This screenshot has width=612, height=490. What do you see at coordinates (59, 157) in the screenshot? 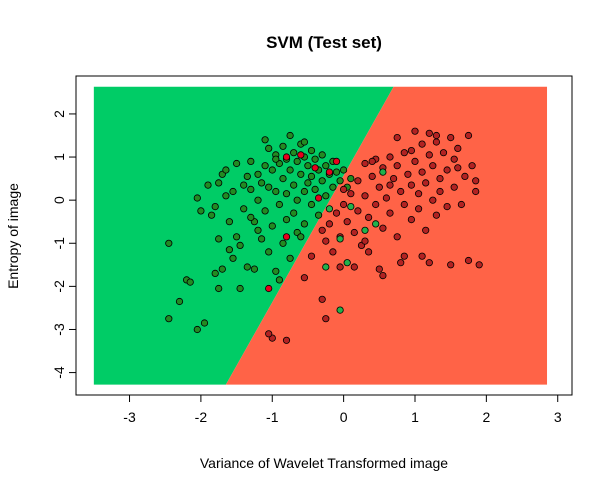
I see `y-tick-label: 1` at bounding box center [59, 157].